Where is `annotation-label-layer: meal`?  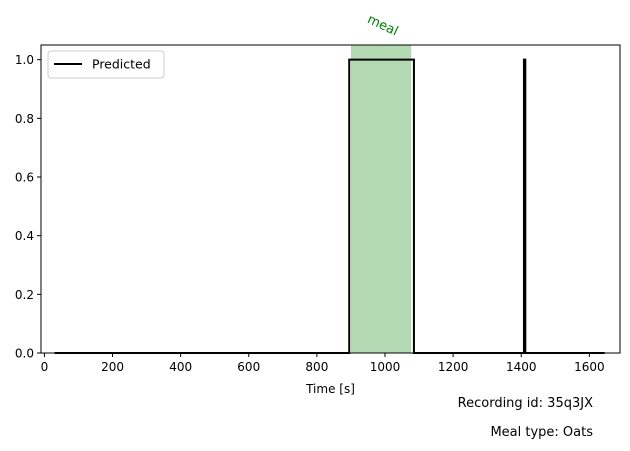
annotation-label-layer: meal is located at coordinates (383, 25).